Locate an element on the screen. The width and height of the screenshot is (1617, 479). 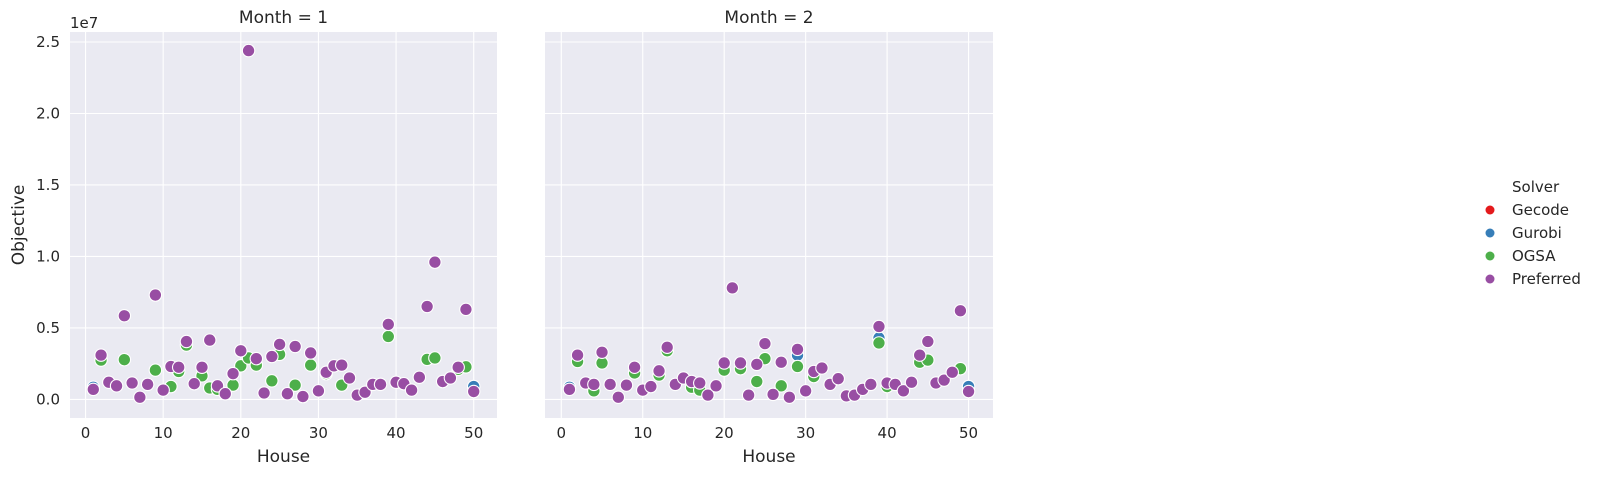
y-tick-label: 2.0 is located at coordinates (48, 113).